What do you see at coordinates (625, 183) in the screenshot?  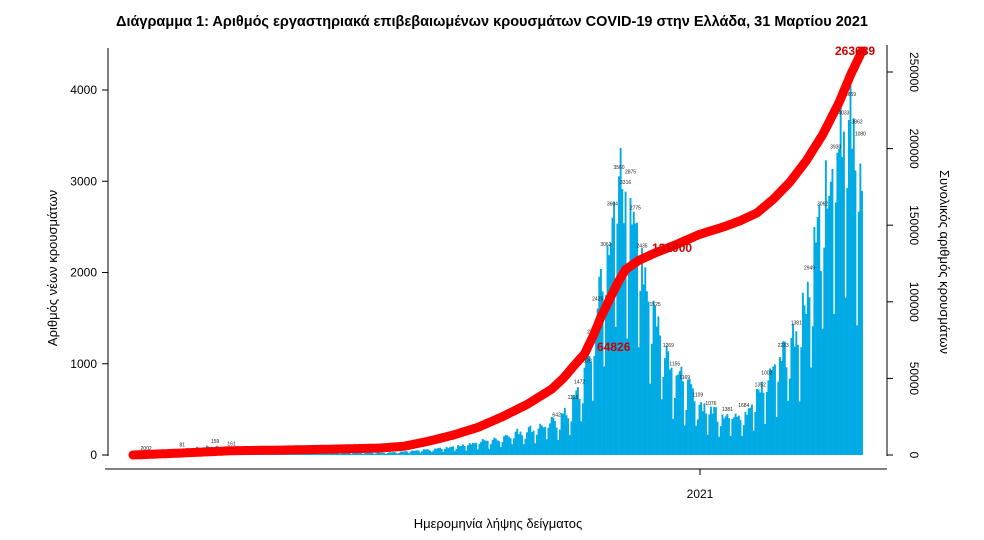 I see `bar-value-label: 3316` at bounding box center [625, 183].